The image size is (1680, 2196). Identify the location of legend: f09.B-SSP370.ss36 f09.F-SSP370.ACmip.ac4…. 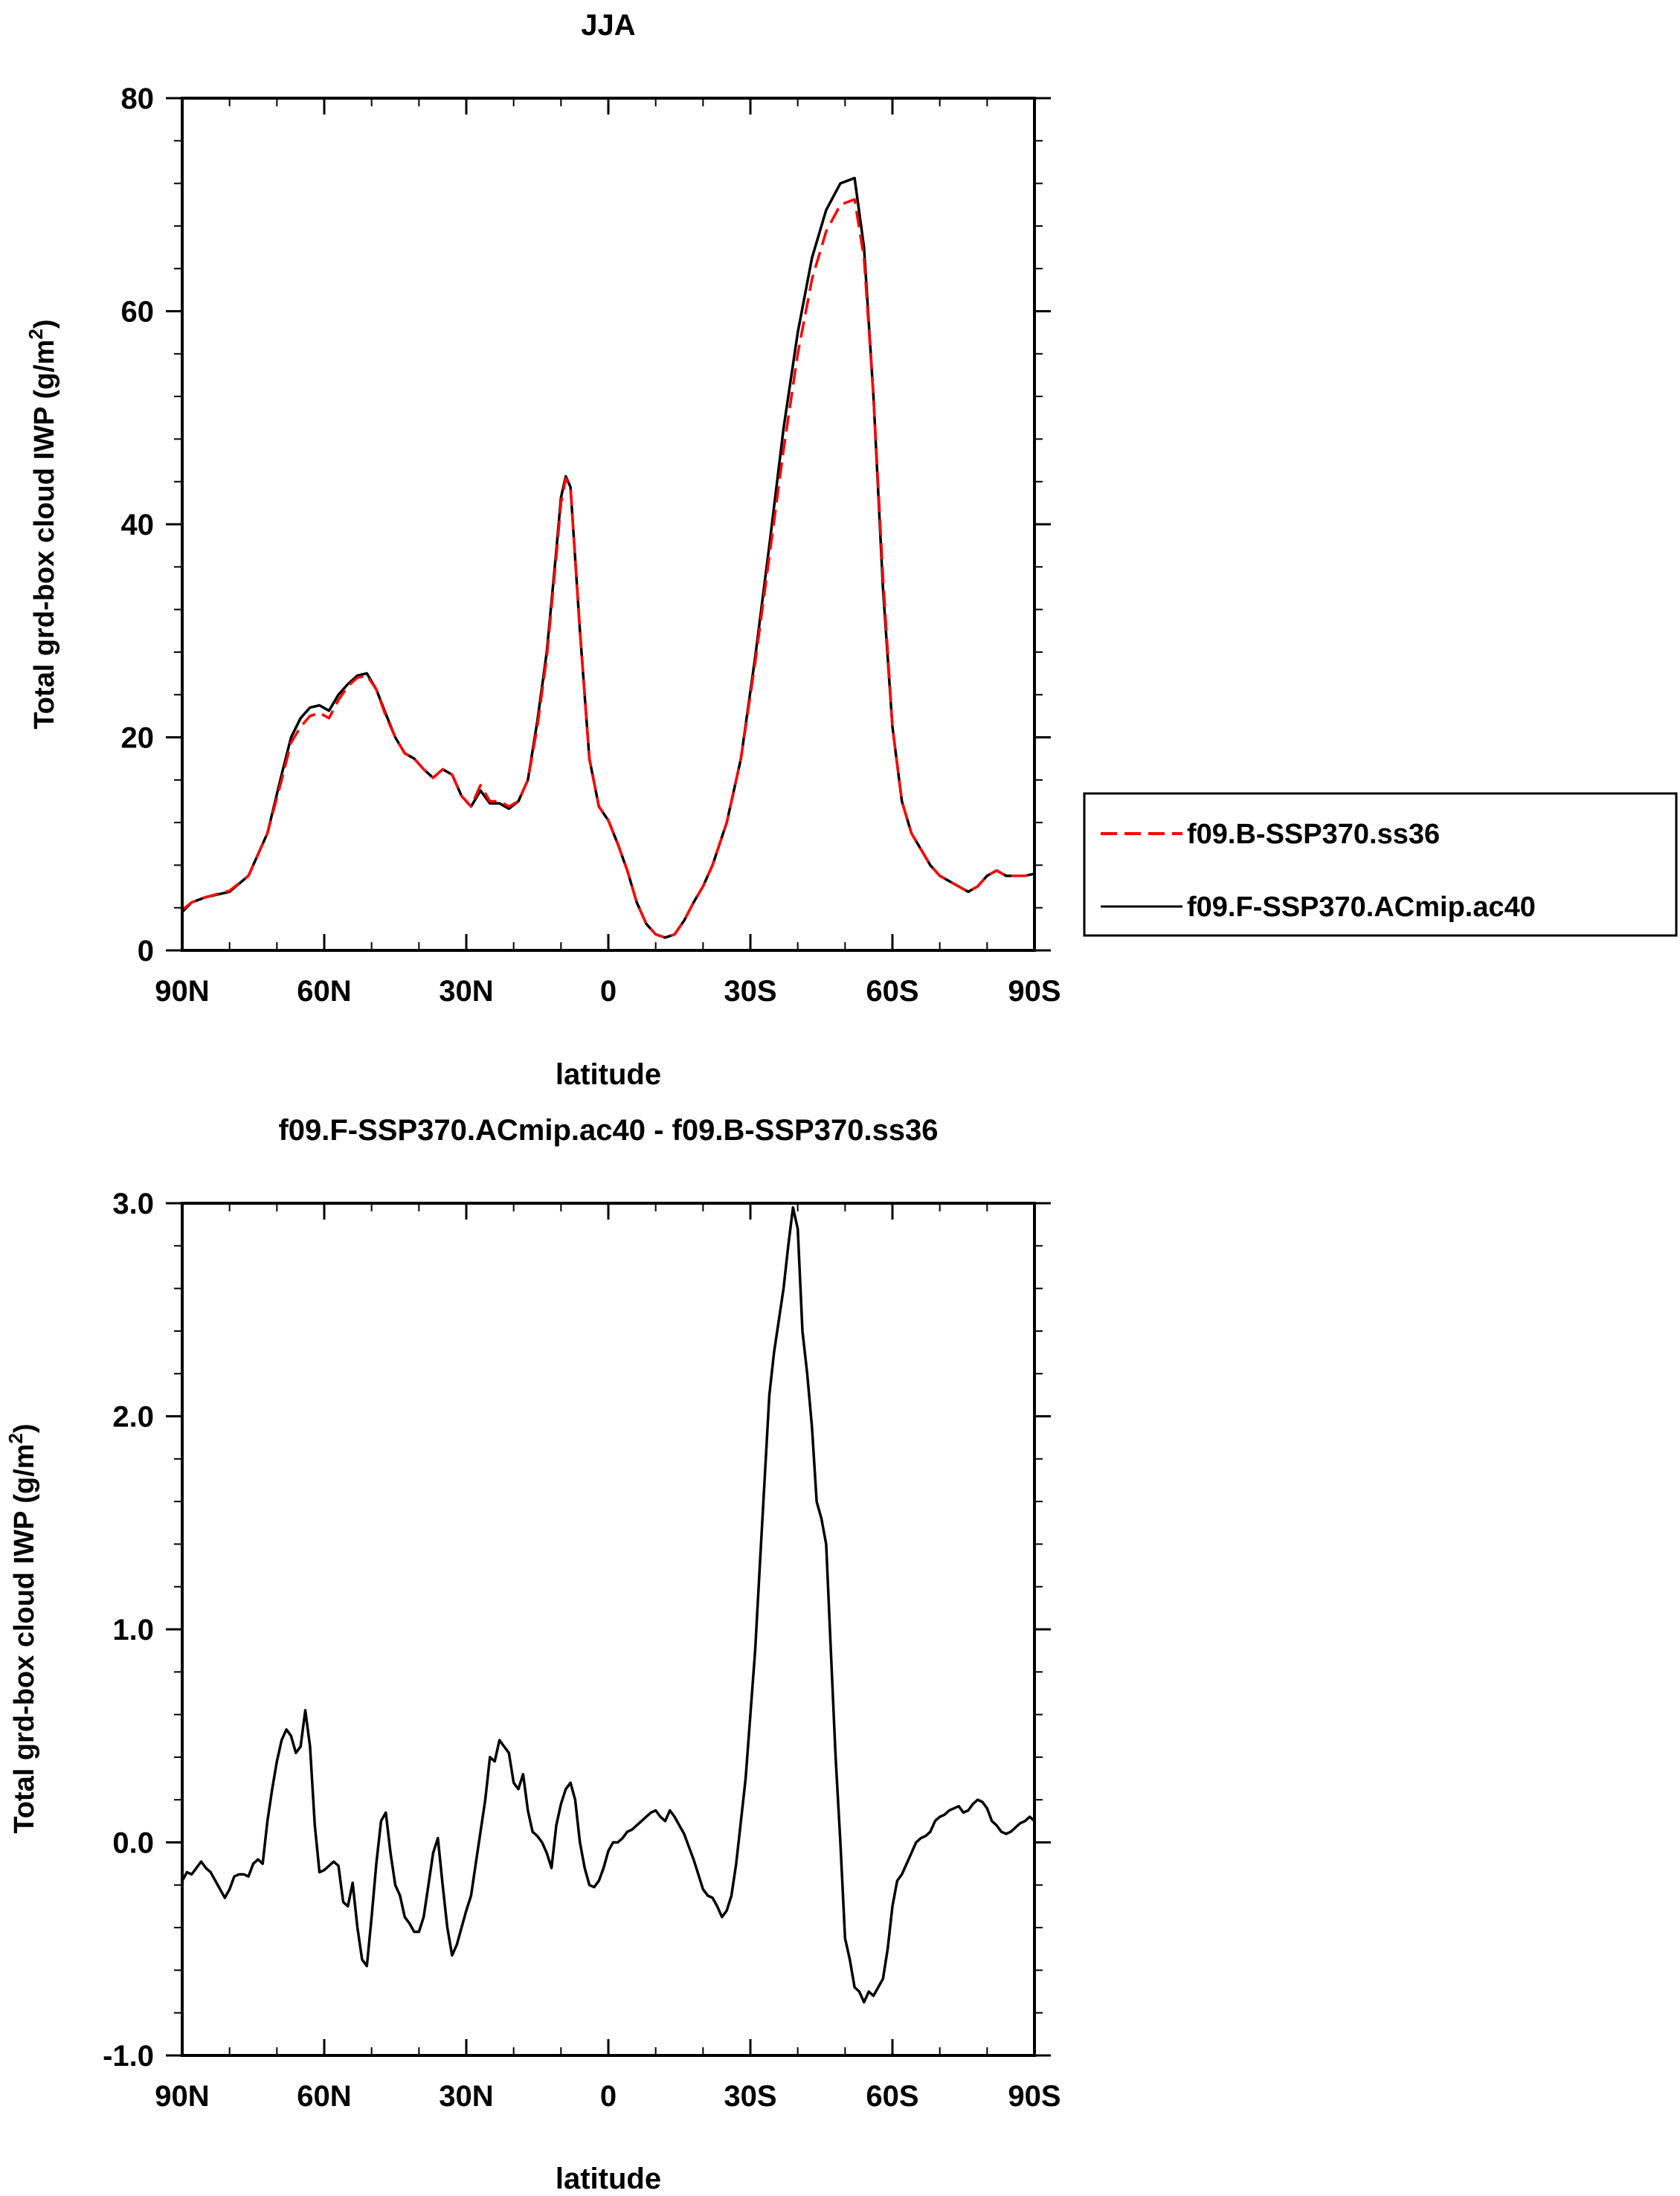
(1381, 865).